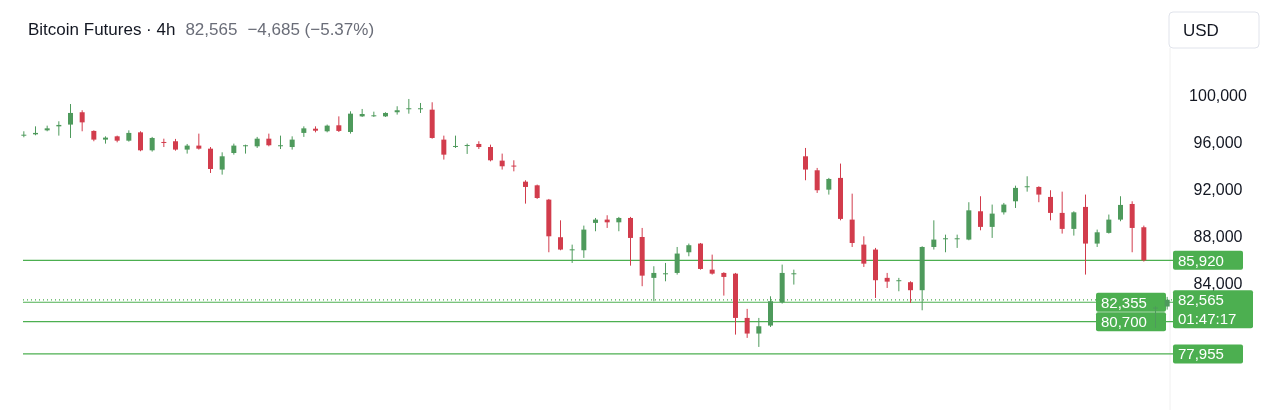 The height and width of the screenshot is (418, 1280). Describe the element at coordinates (1201, 354) in the screenshot. I see `ref-line-label: 77,955` at that location.